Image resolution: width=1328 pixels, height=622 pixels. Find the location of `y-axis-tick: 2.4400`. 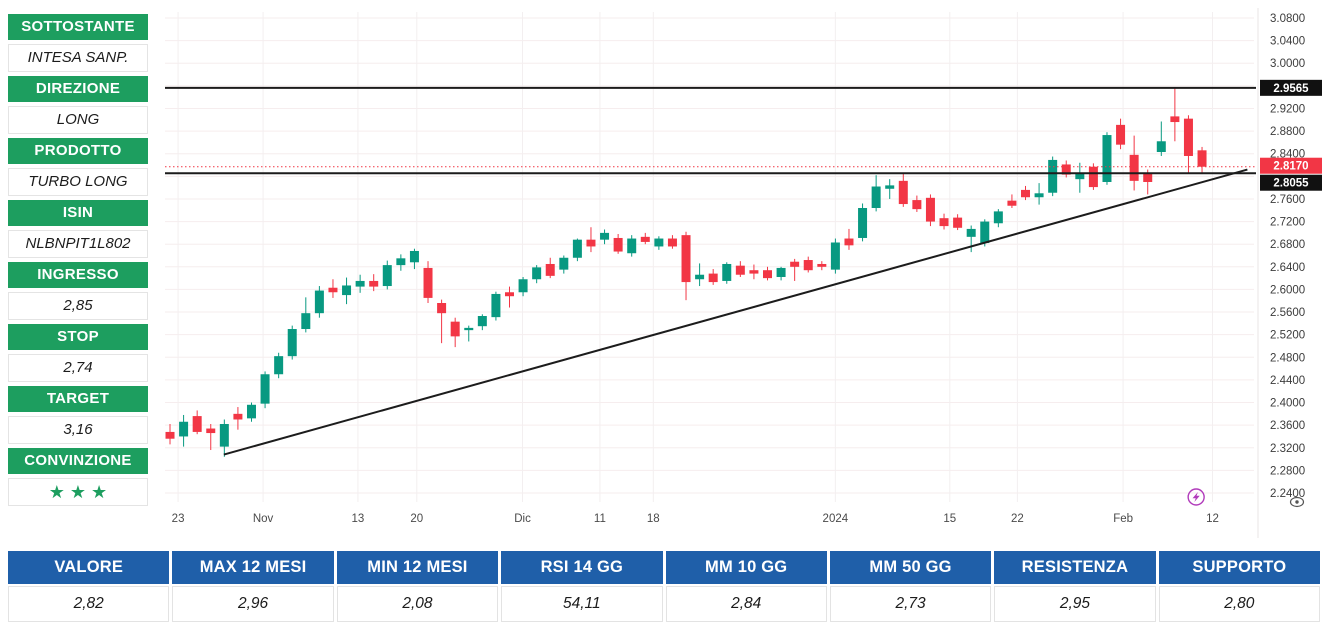

y-axis-tick: 2.4400 is located at coordinates (1287, 381).